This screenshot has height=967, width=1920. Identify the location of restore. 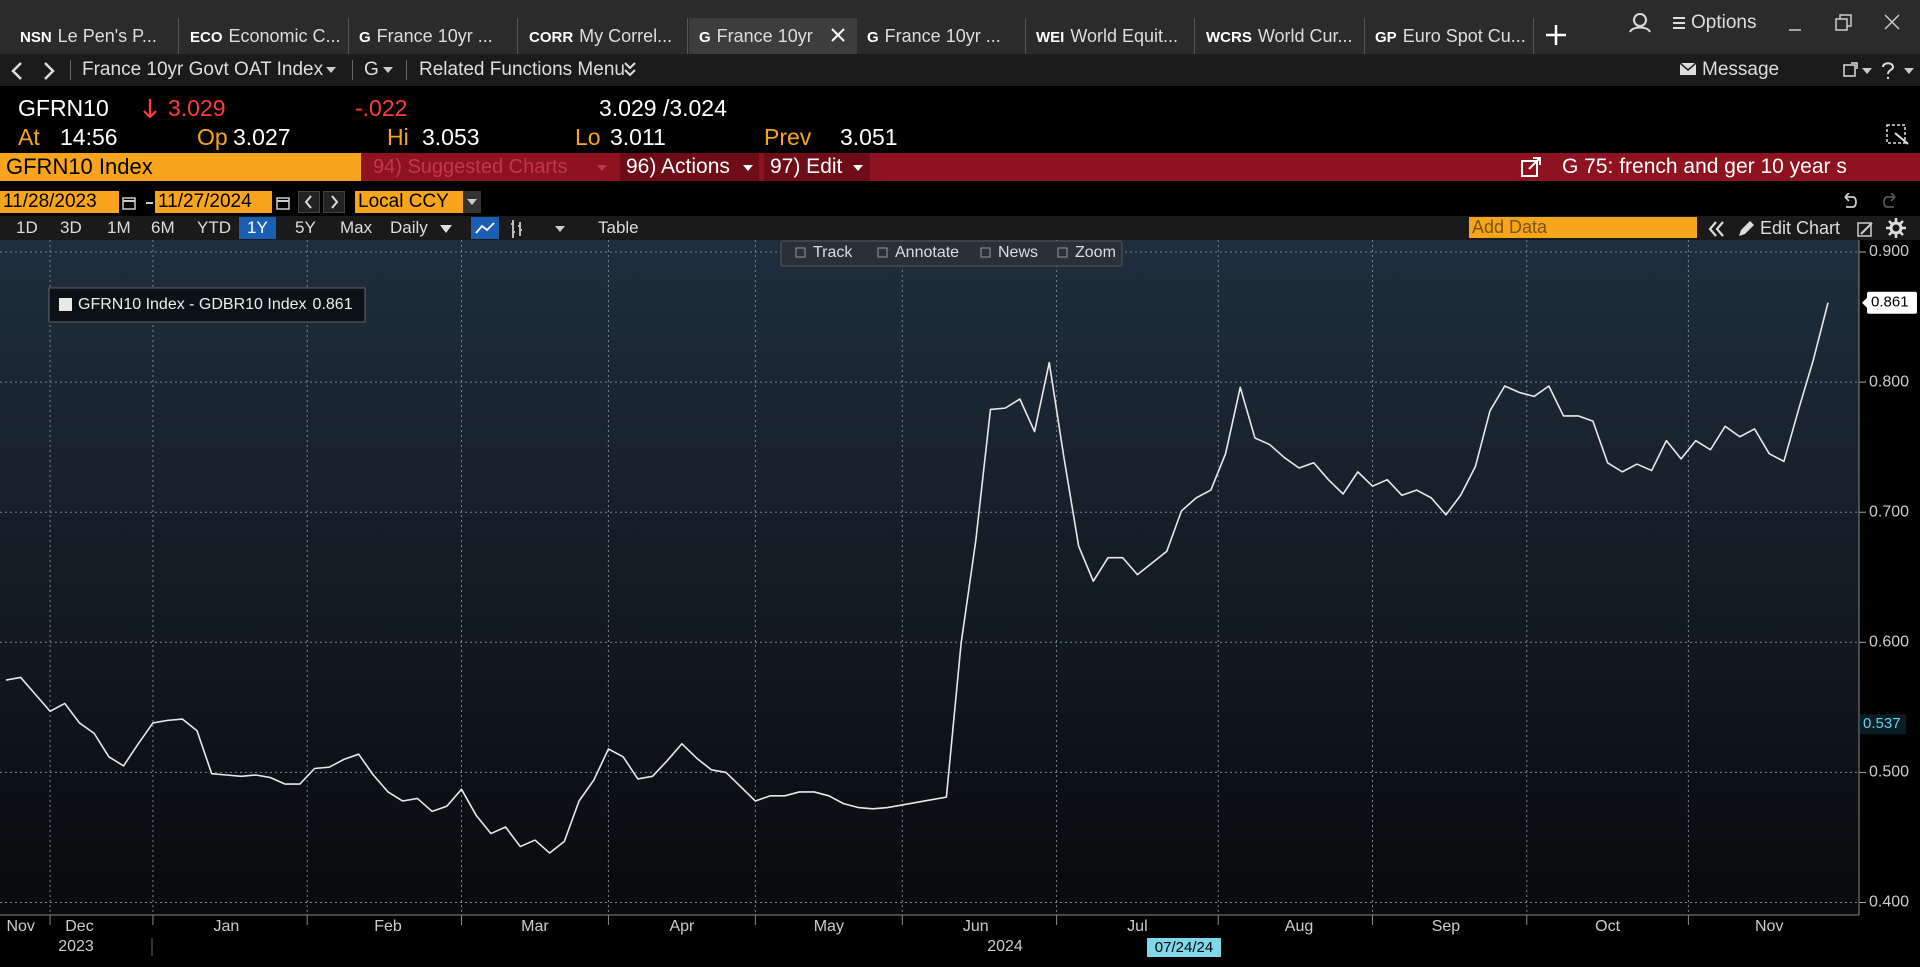
(1844, 23).